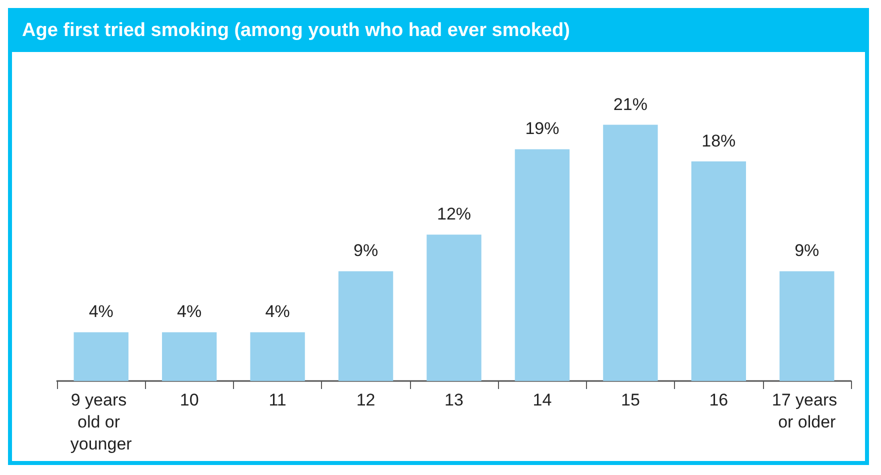 The height and width of the screenshot is (475, 881). What do you see at coordinates (719, 140) in the screenshot?
I see `data-label: 18%` at bounding box center [719, 140].